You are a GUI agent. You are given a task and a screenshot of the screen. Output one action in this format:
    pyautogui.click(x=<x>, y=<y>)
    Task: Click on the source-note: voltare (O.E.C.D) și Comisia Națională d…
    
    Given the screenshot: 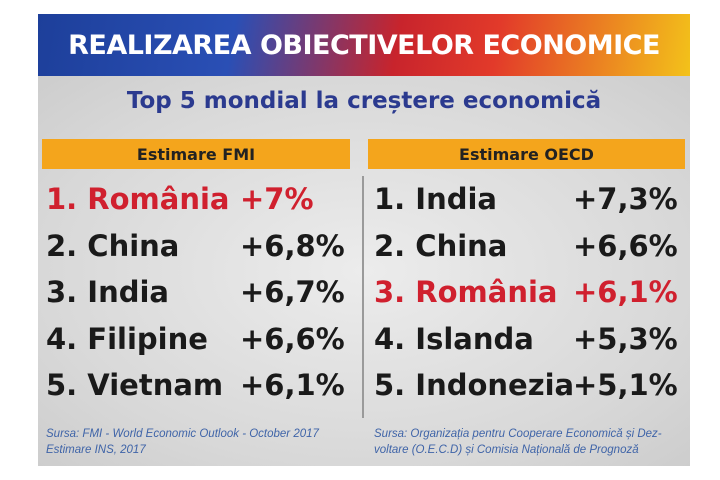 What is the action you would take?
    pyautogui.click(x=506, y=450)
    